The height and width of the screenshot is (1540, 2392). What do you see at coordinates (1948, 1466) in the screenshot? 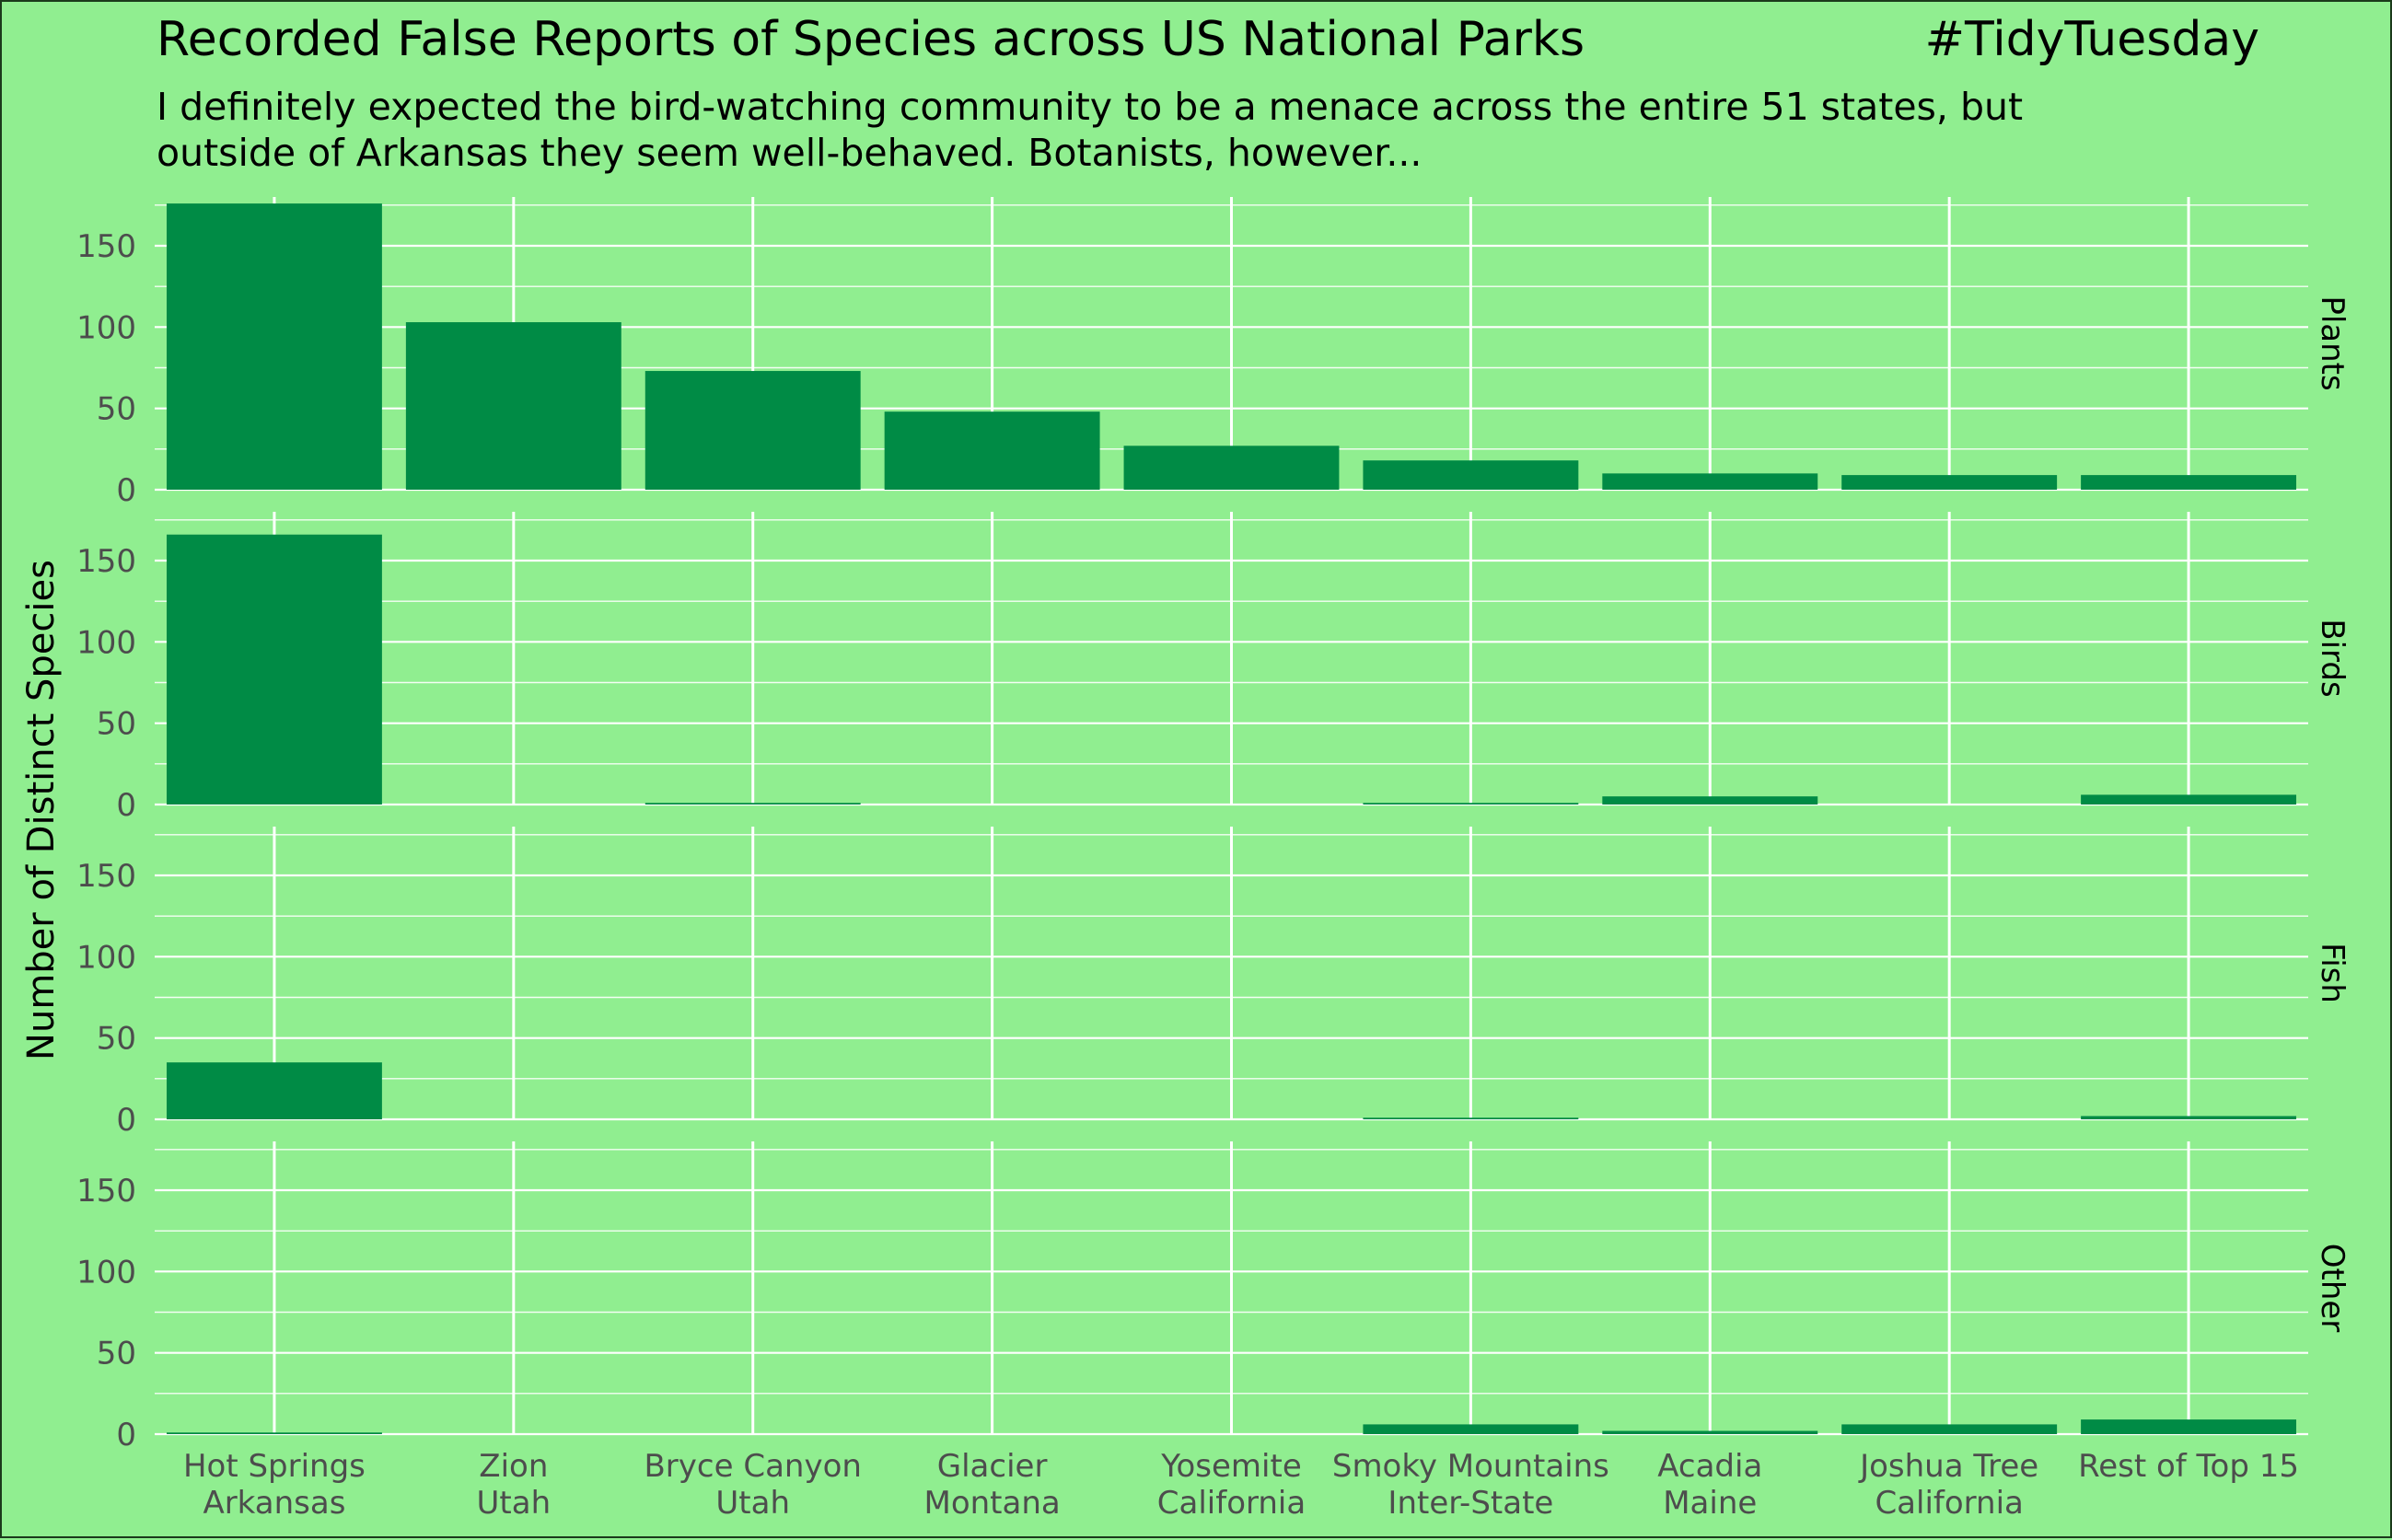
I see `x-tick-label: Joshua Tree` at bounding box center [1948, 1466].